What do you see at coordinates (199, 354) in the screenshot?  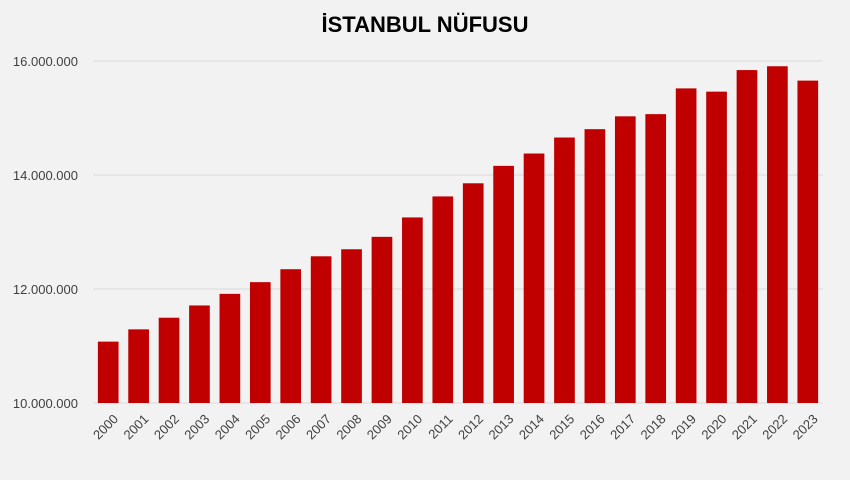 I see `bar-2003` at bounding box center [199, 354].